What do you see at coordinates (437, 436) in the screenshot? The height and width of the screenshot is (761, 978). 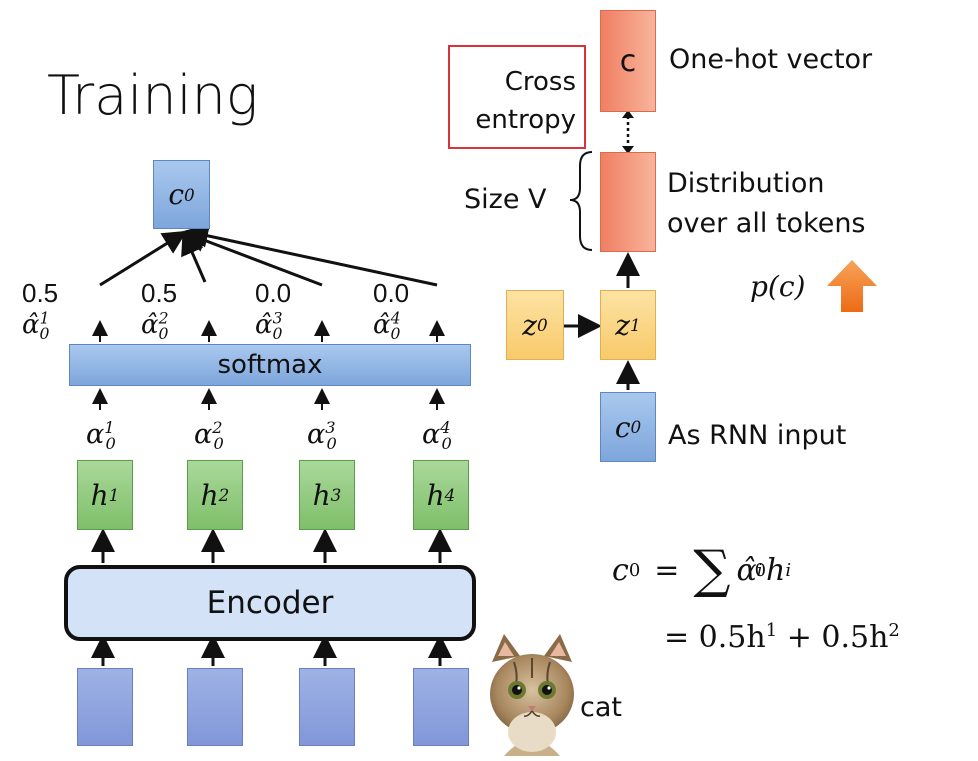 I see `alpha-4-label: α40` at bounding box center [437, 436].